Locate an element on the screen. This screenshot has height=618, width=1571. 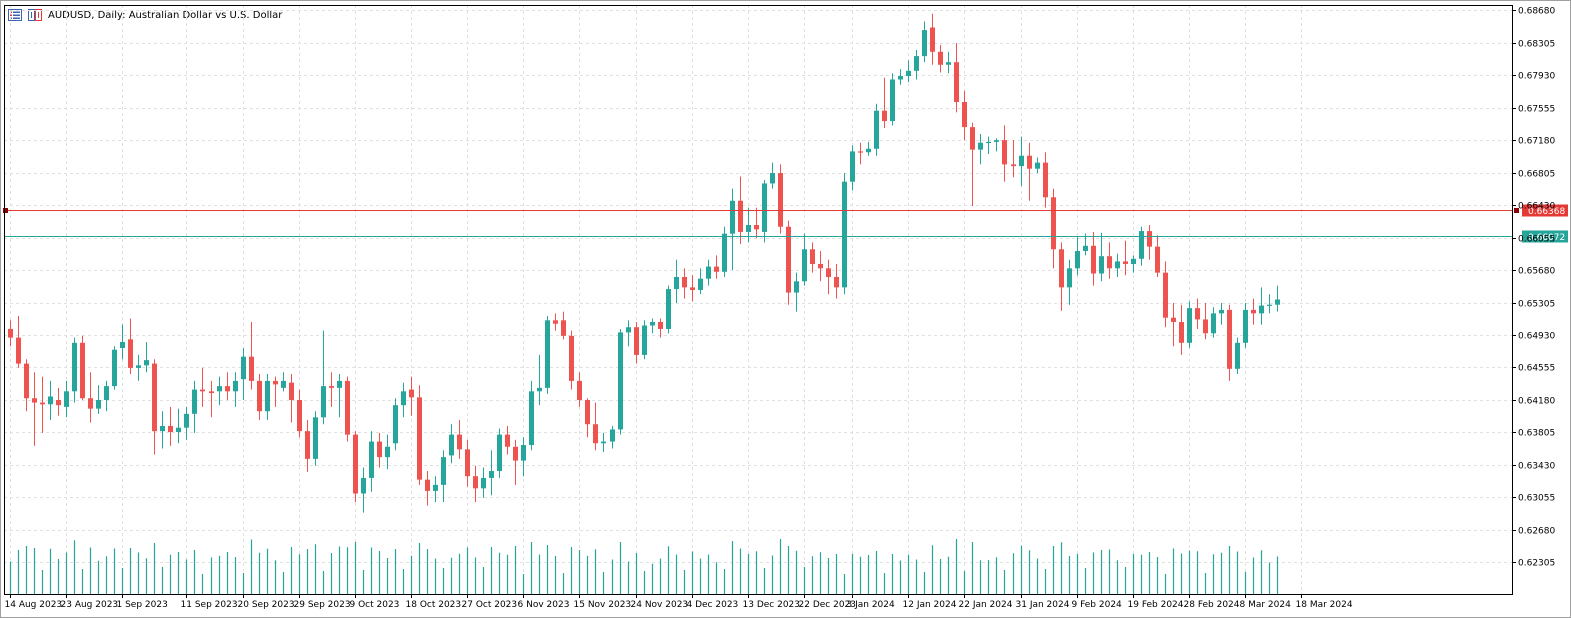
x-tick-label: 24 Nov 2023 is located at coordinates (660, 605).